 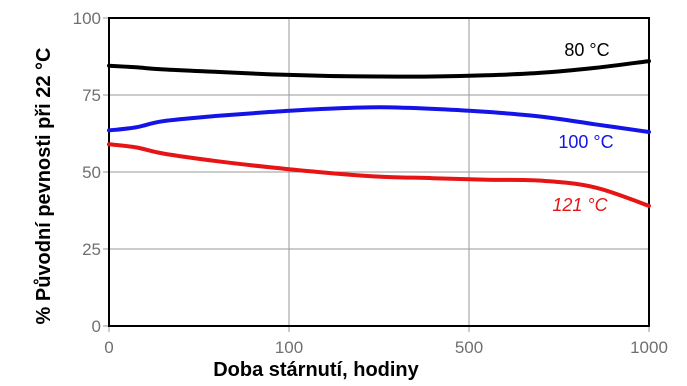 What do you see at coordinates (586, 50) in the screenshot?
I see `series-label-0: 80 °C` at bounding box center [586, 50].